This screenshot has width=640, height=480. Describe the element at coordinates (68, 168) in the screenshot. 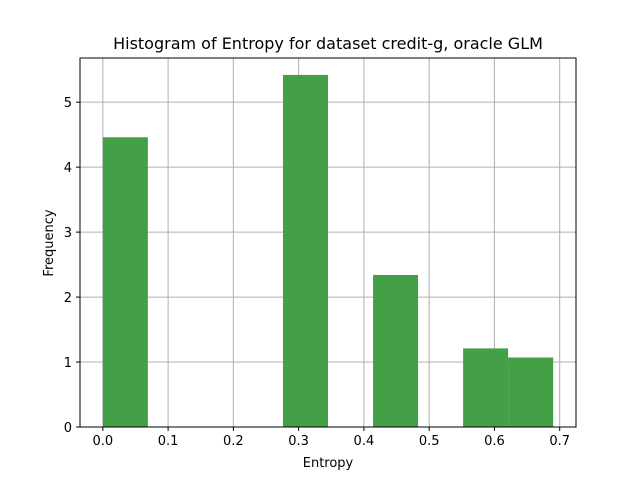

I see `y-tick-label: 4` at that location.